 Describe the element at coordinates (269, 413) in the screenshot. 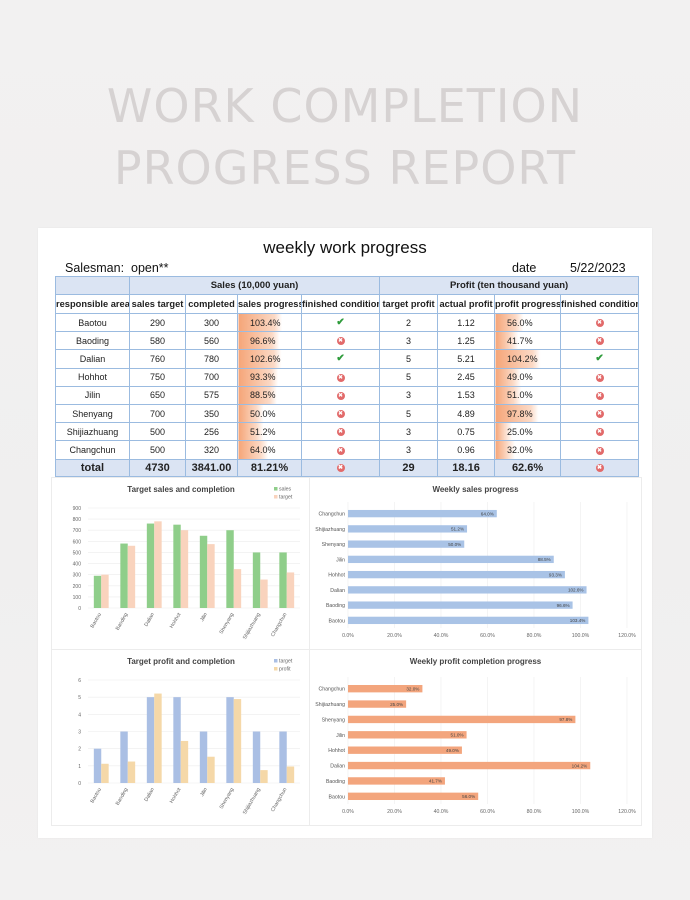

I see `sales-progress-cell: 50.0%` at that location.